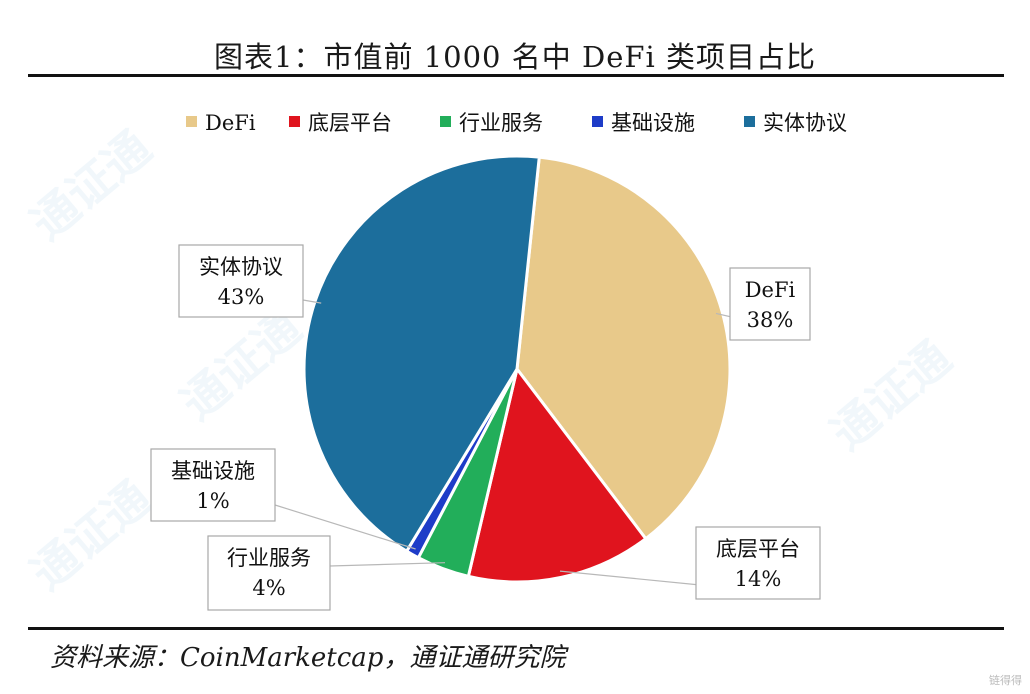 Image resolution: width=1030 pixels, height=694 pixels. What do you see at coordinates (770, 290) in the screenshot?
I see `callout-label: DeFi` at bounding box center [770, 290].